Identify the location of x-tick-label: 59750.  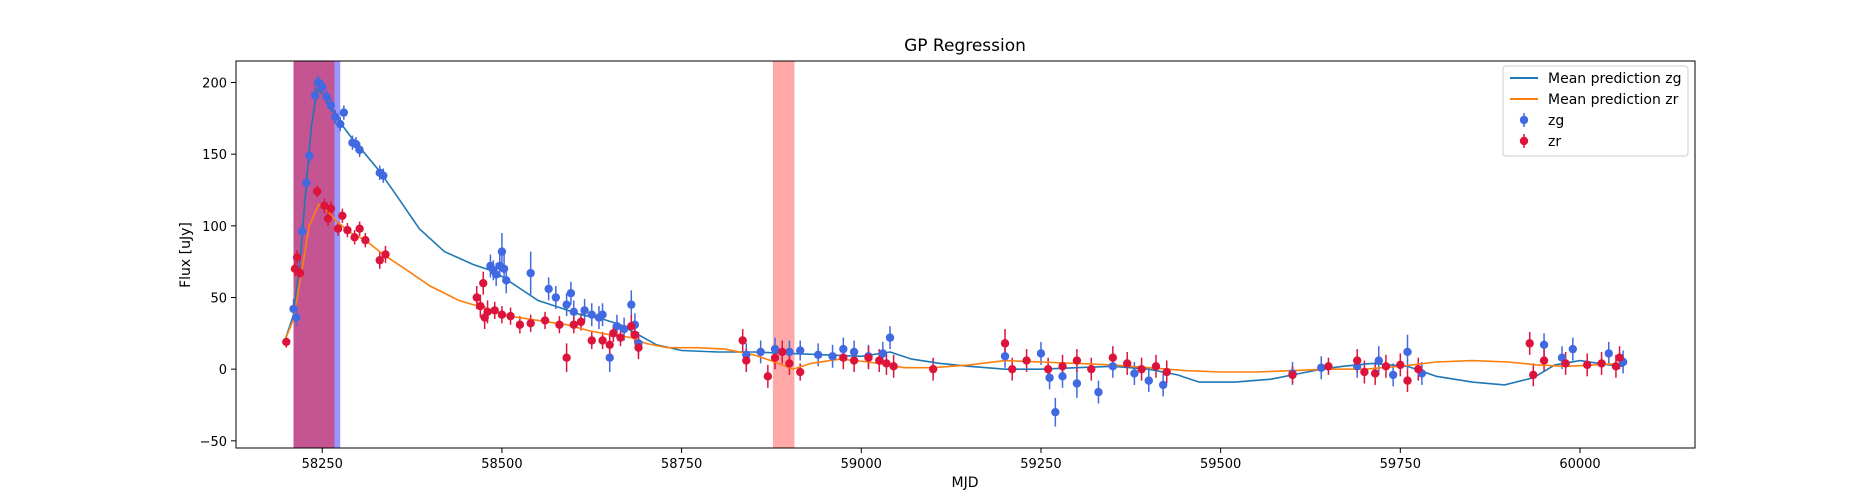
(1400, 464).